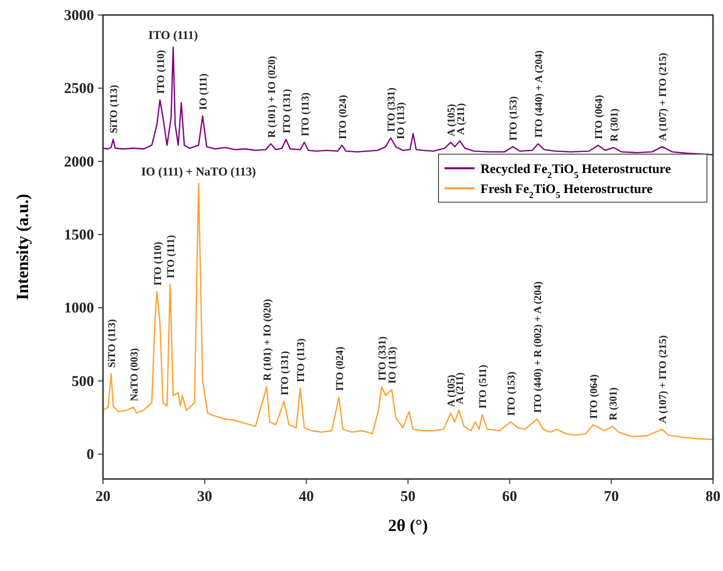 The width and height of the screenshot is (723, 571). Describe the element at coordinates (408, 525) in the screenshot. I see `x-axis-title: 2θ (°)` at that location.